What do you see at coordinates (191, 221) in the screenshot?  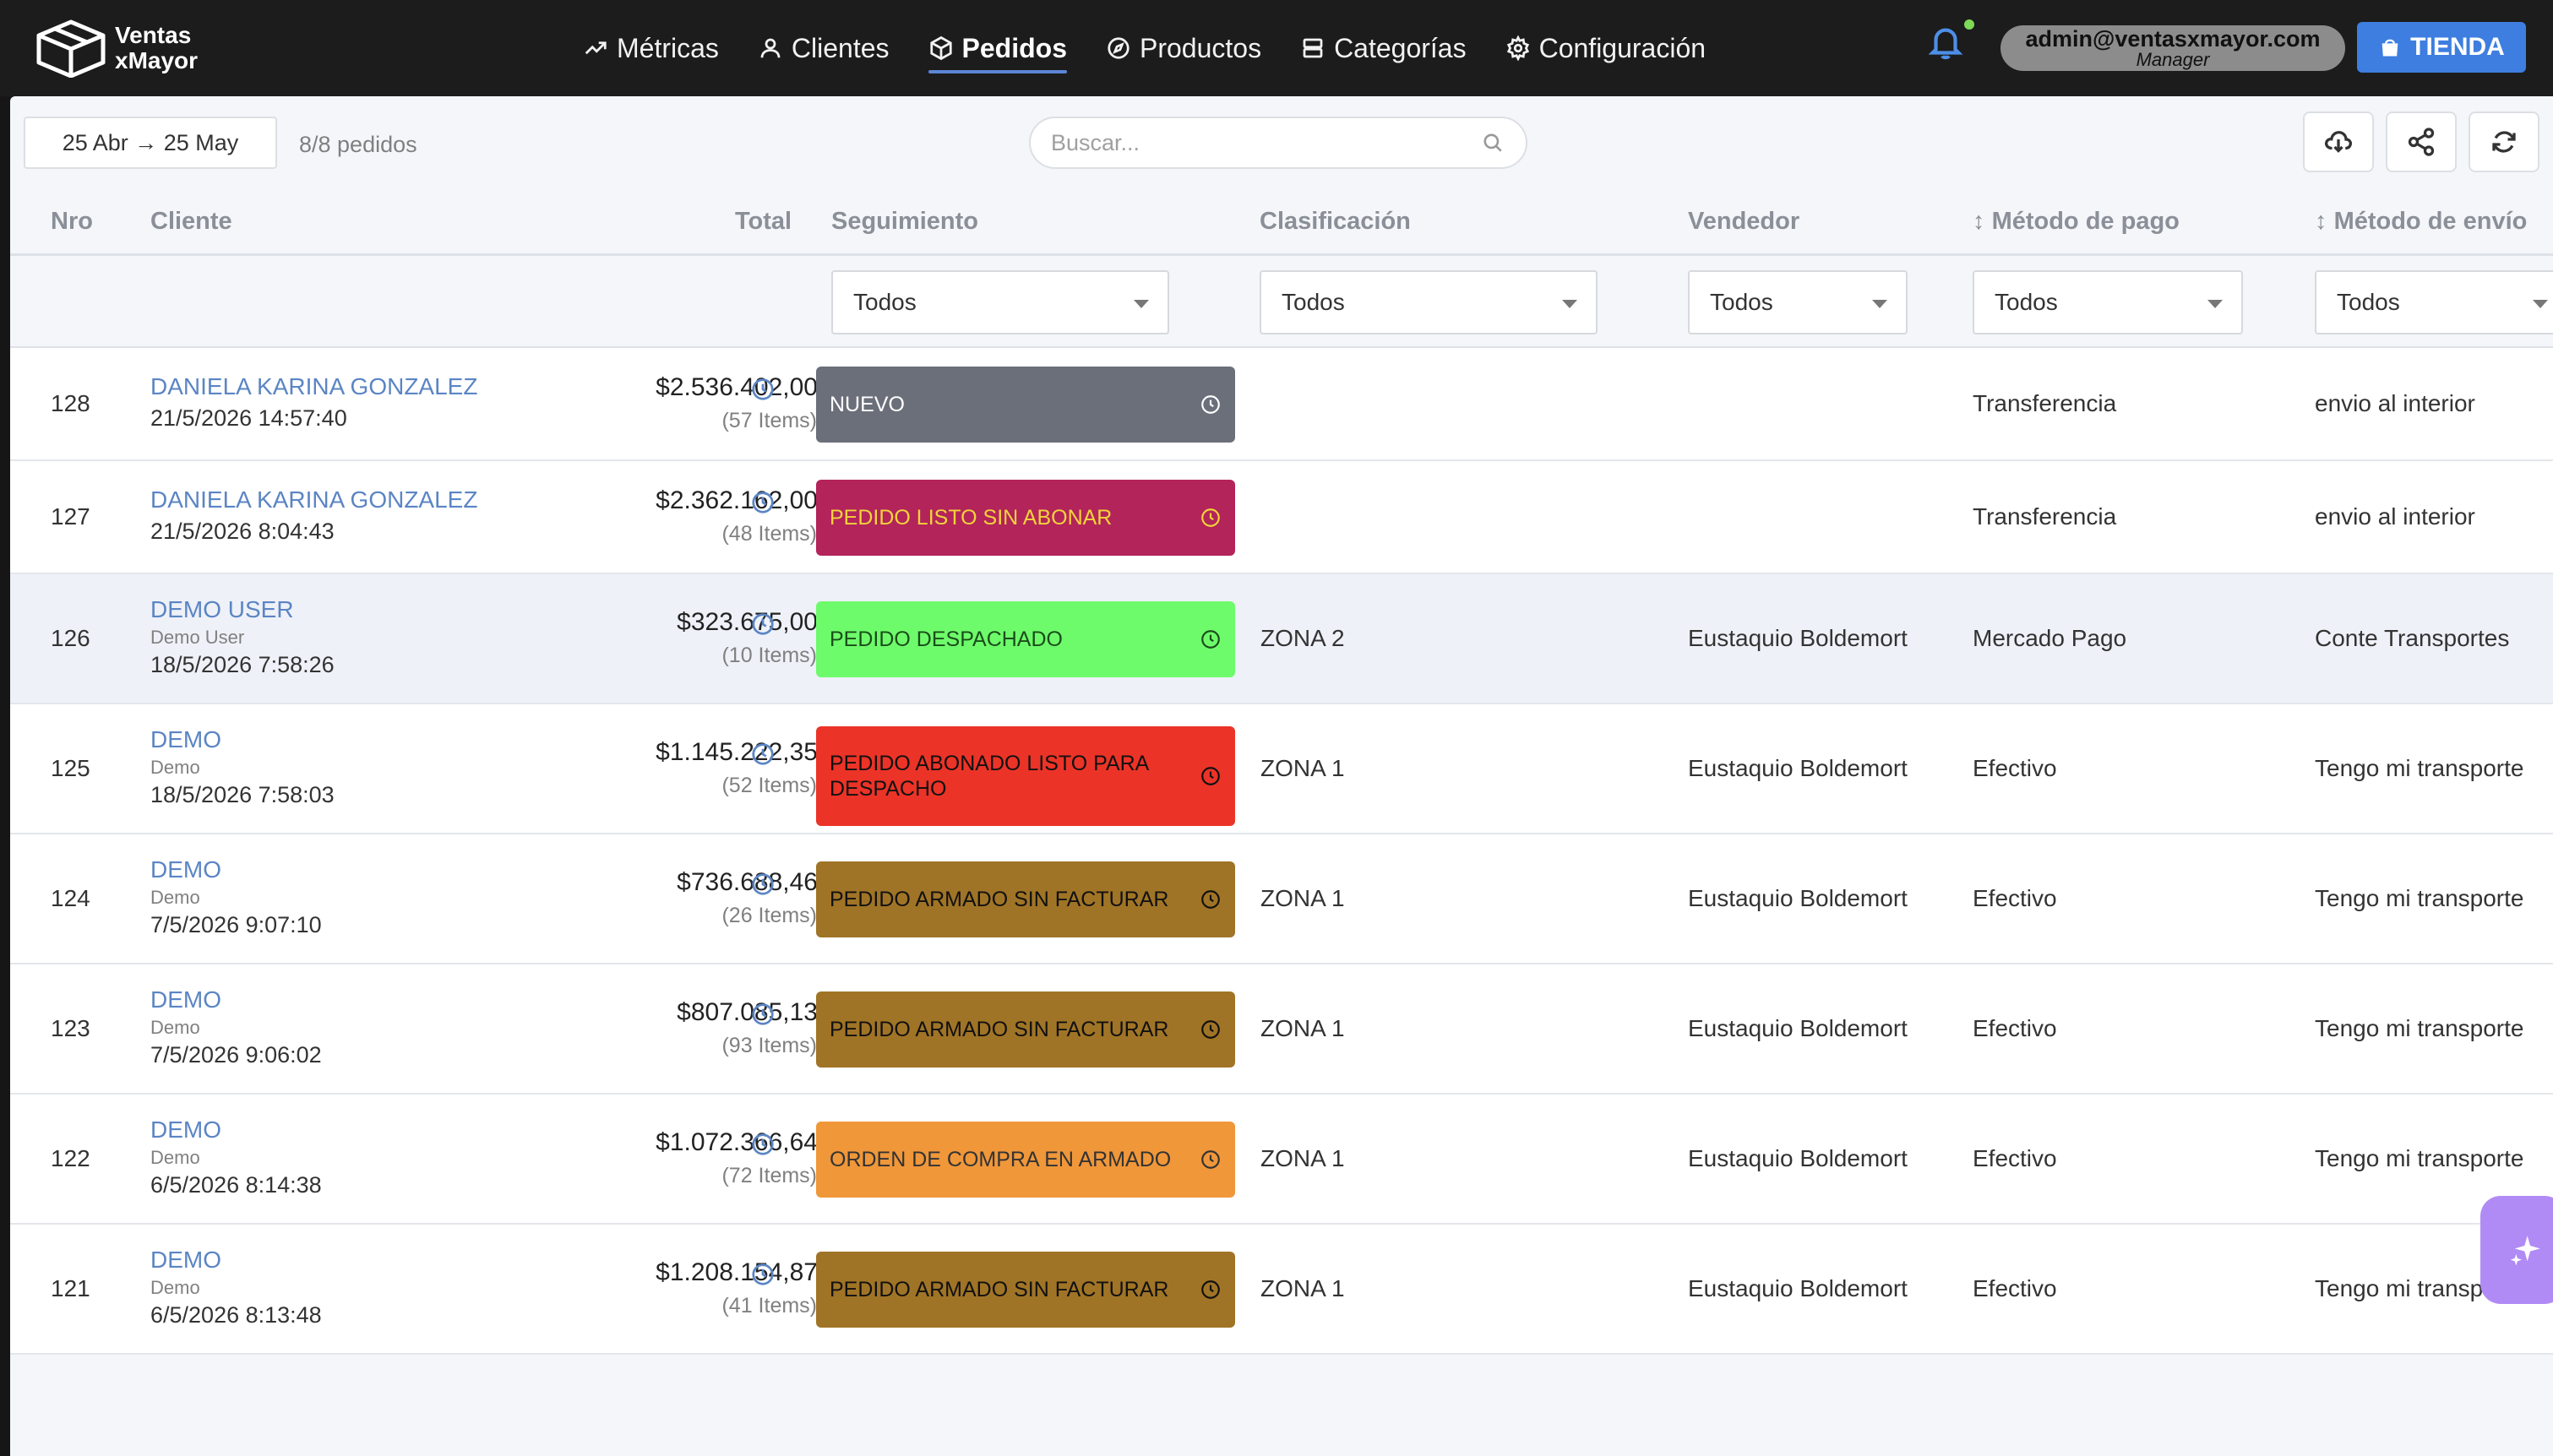 I see `col-header-cliente: Cliente` at bounding box center [191, 221].